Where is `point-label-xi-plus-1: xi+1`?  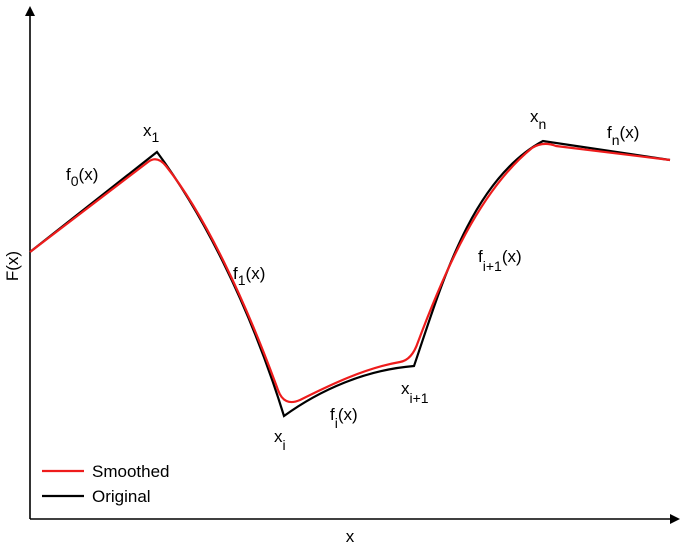
point-label-xi-plus-1: xi+1 is located at coordinates (415, 392).